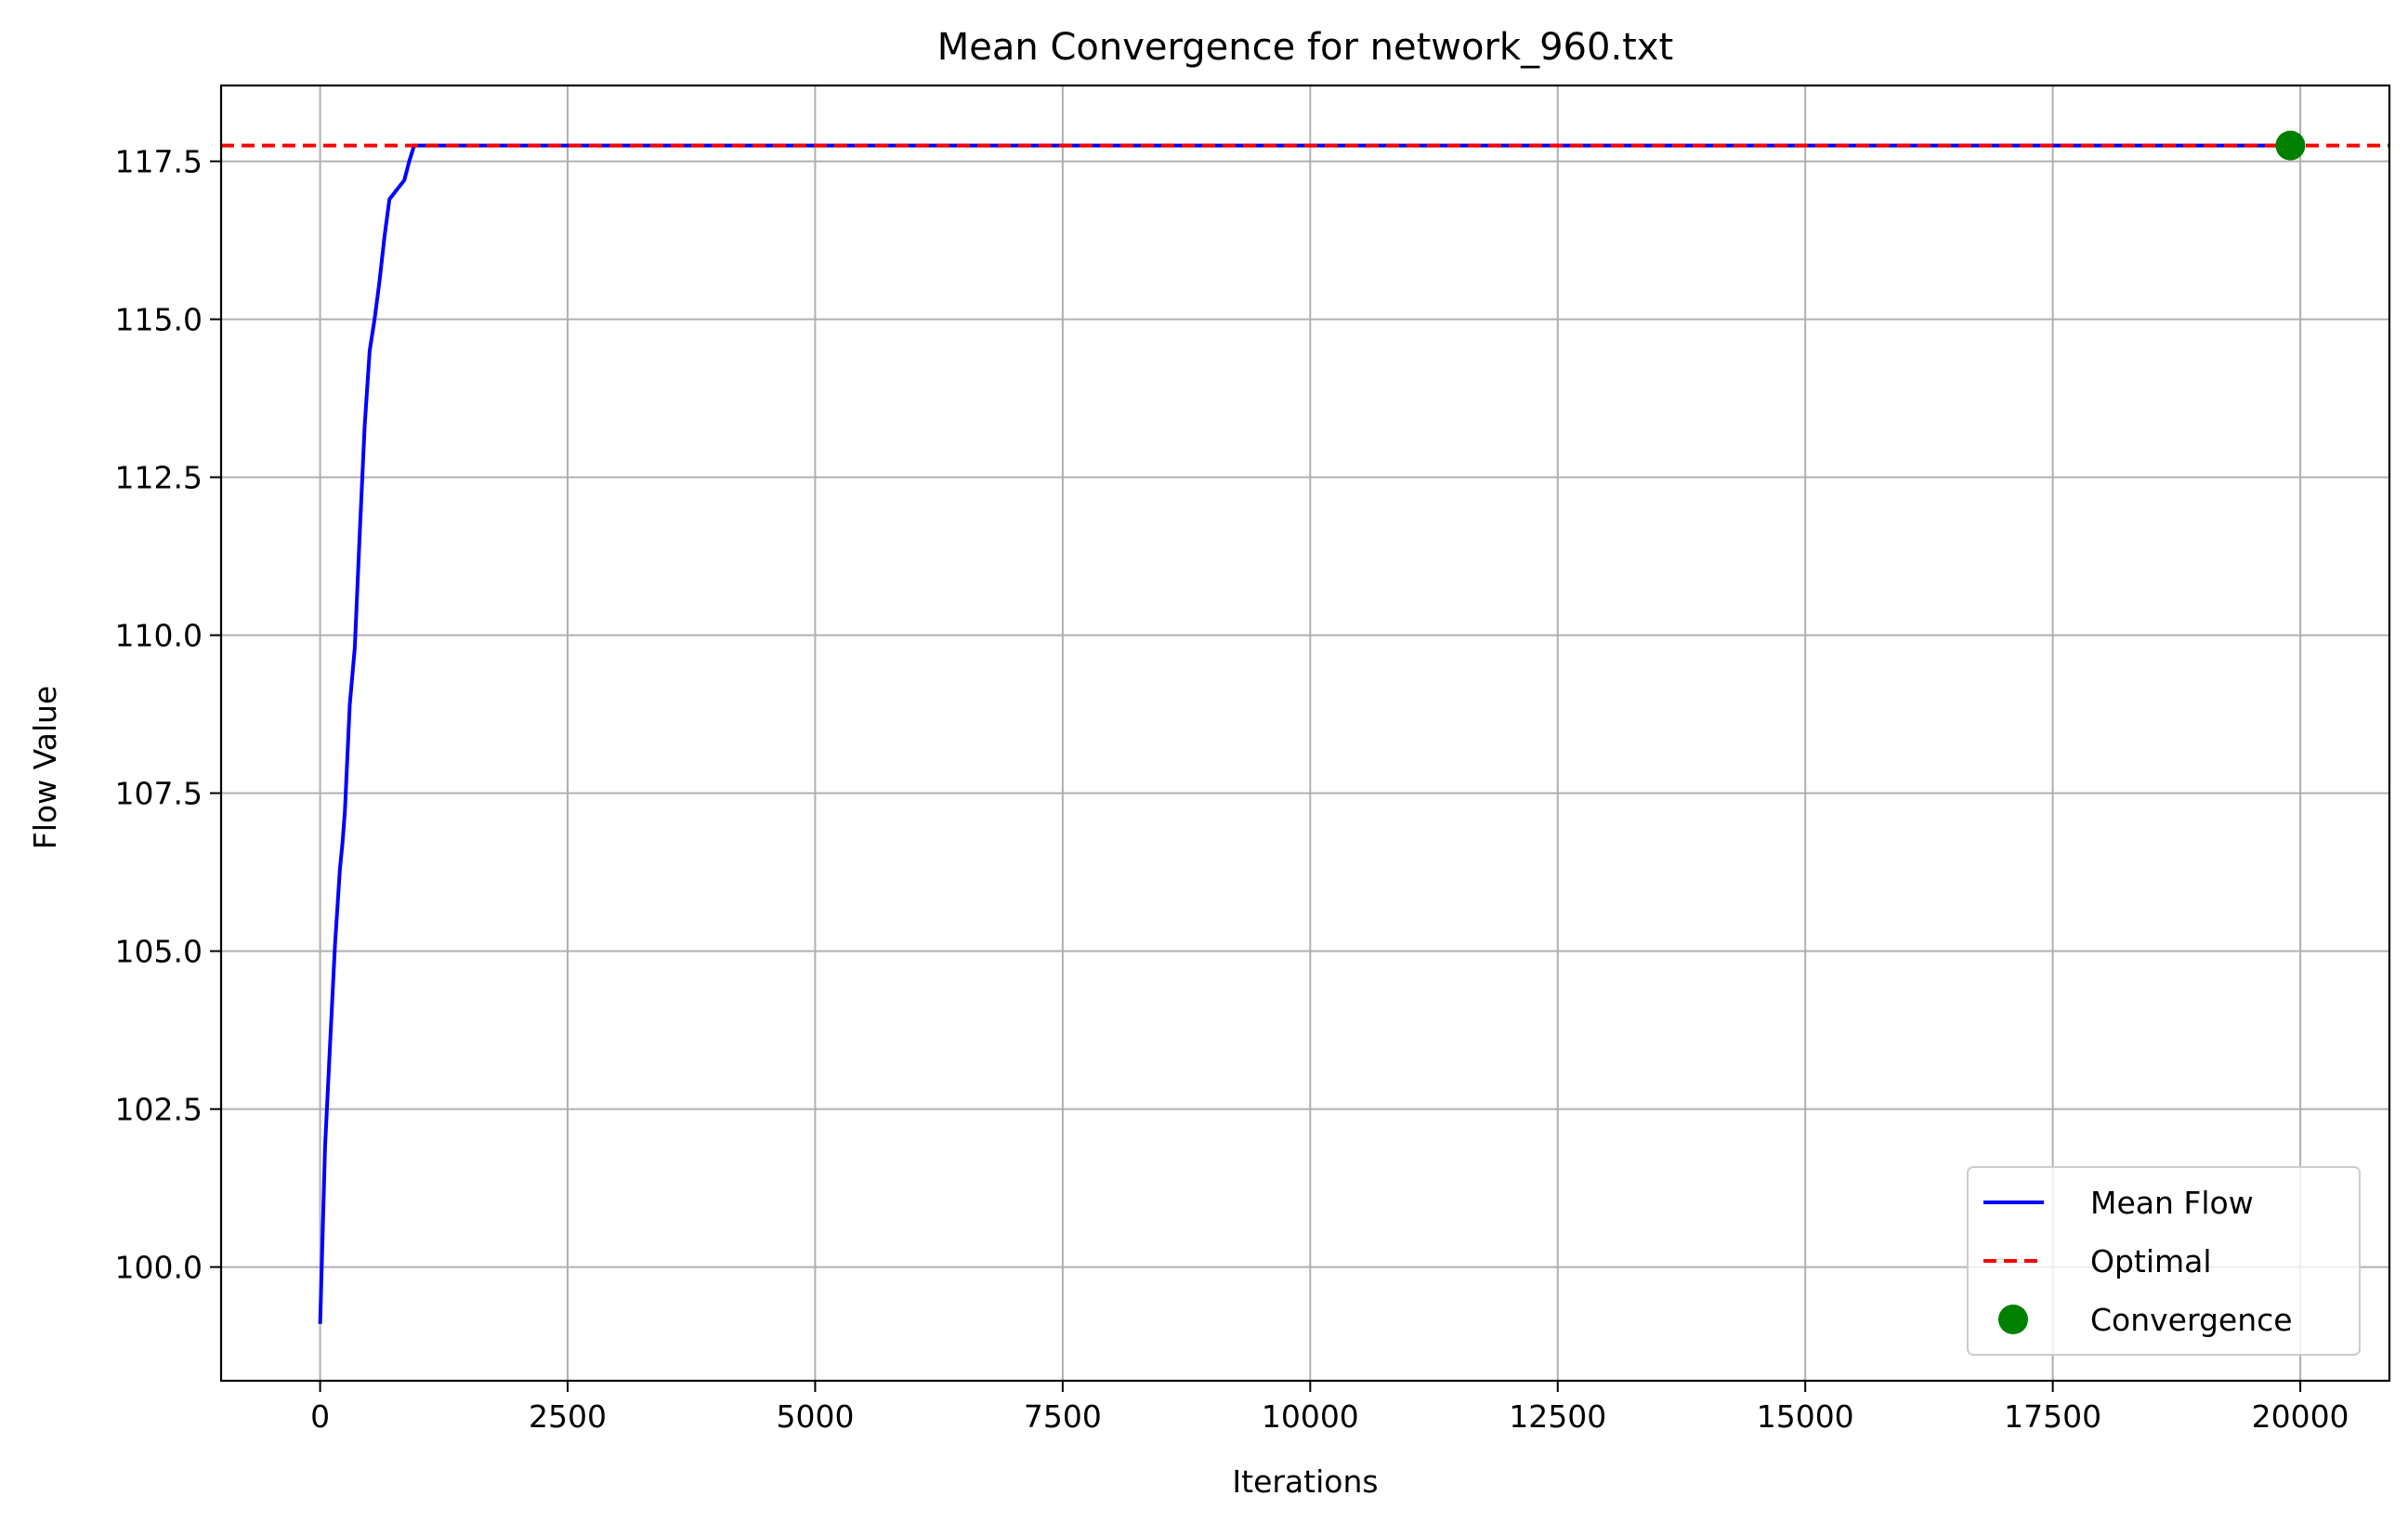 The width and height of the screenshot is (2408, 1522). What do you see at coordinates (159, 636) in the screenshot?
I see `y-tick-label: 110.0` at bounding box center [159, 636].